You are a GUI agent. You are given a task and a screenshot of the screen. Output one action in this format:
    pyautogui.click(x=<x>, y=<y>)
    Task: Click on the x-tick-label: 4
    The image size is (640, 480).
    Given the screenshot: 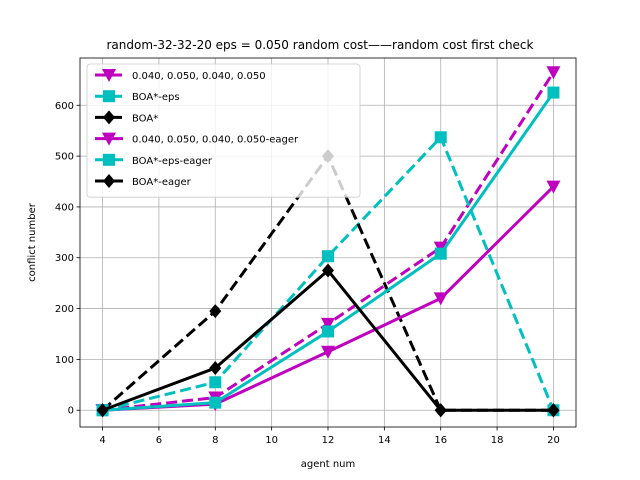 What is the action you would take?
    pyautogui.click(x=102, y=440)
    